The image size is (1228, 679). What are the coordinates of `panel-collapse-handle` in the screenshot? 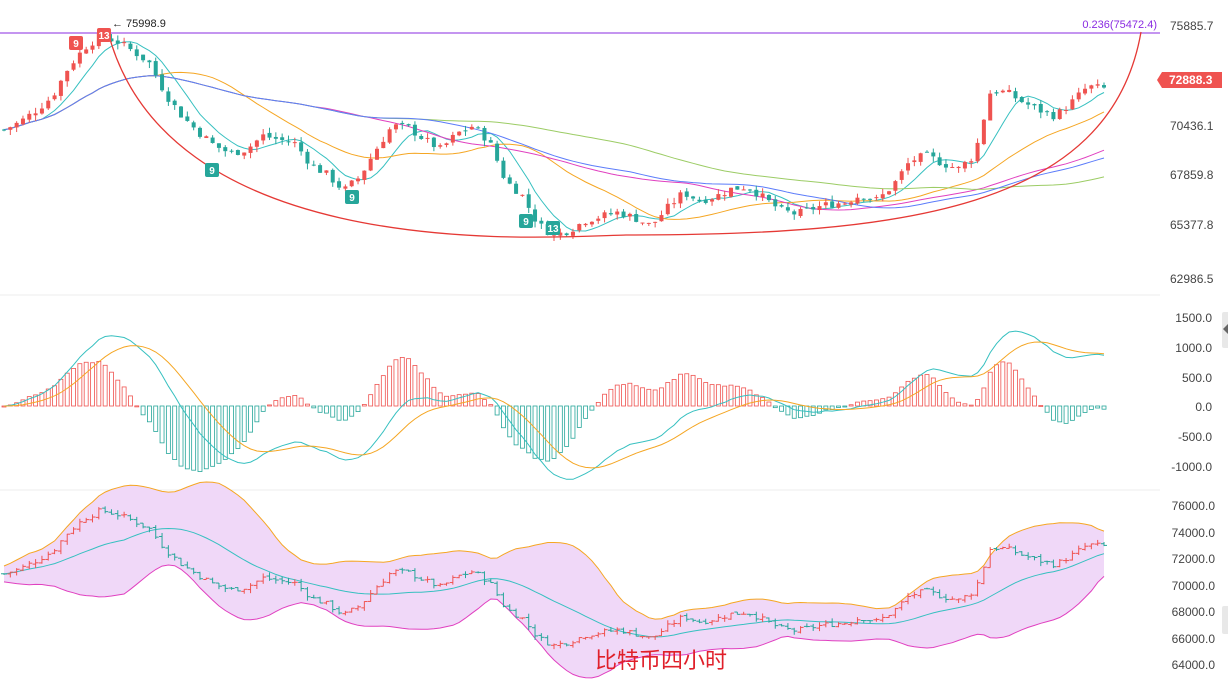 It's located at (1225, 330).